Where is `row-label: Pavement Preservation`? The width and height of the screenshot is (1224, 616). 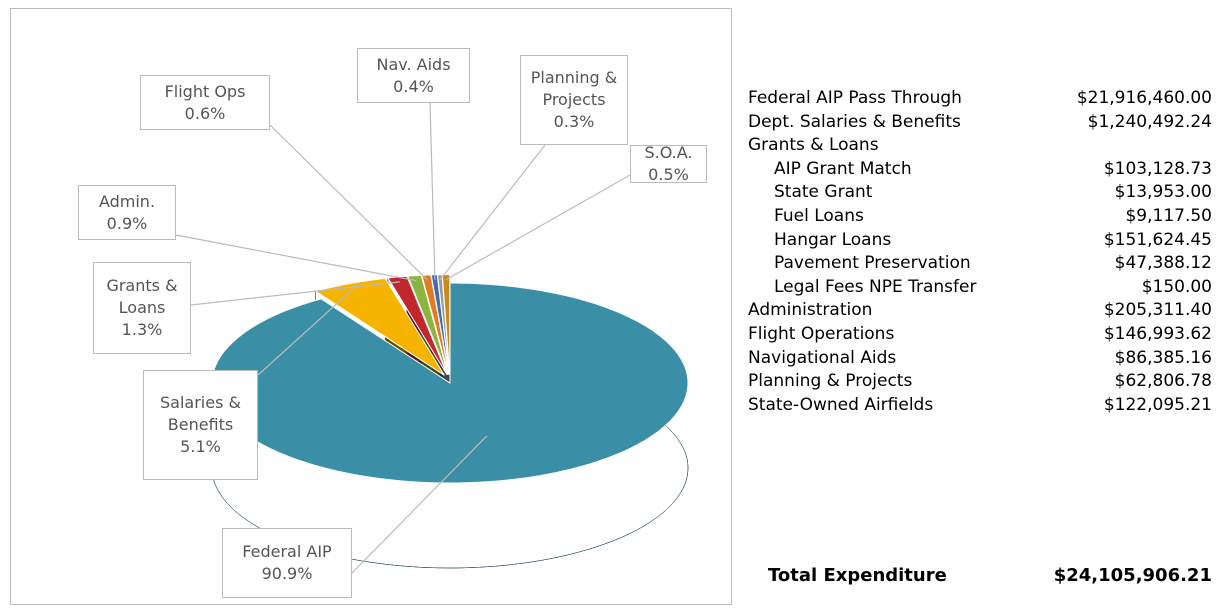 row-label: Pavement Preservation is located at coordinates (872, 263).